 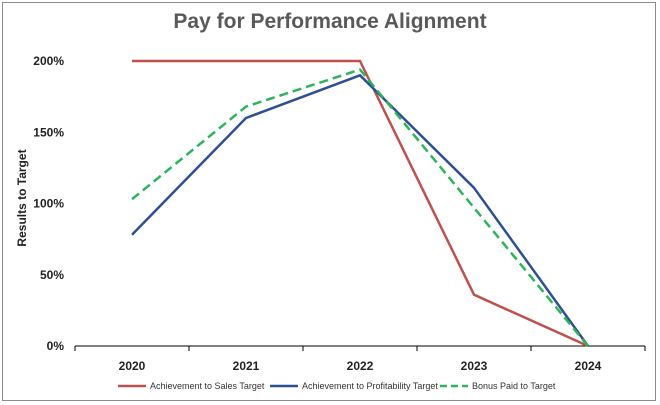 What do you see at coordinates (588, 366) in the screenshot?
I see `x-tick-label: 2024` at bounding box center [588, 366].